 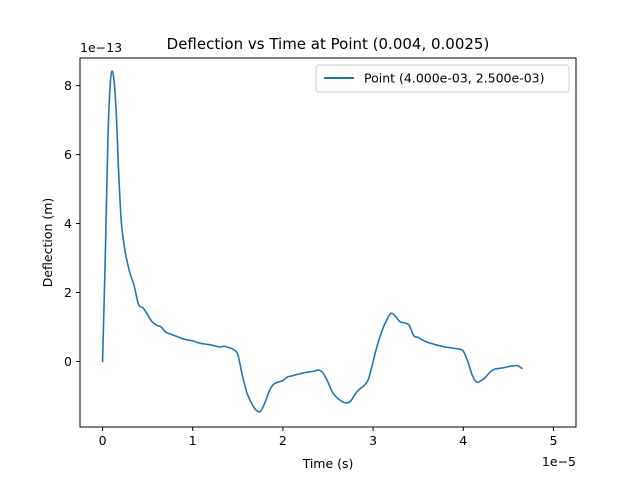 What do you see at coordinates (553, 440) in the screenshot?
I see `x-tick-label: 5` at bounding box center [553, 440].